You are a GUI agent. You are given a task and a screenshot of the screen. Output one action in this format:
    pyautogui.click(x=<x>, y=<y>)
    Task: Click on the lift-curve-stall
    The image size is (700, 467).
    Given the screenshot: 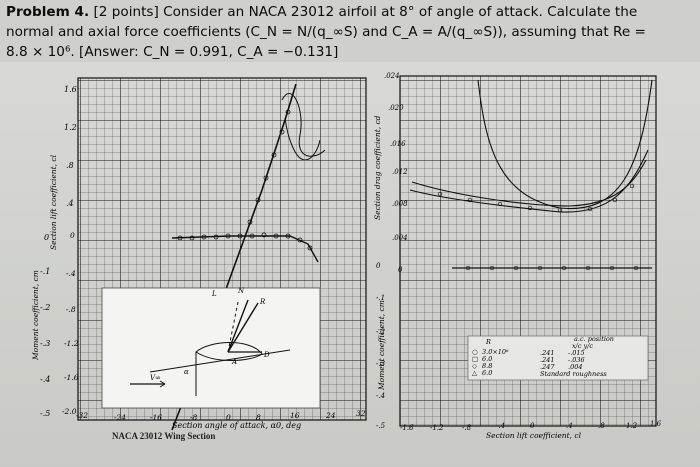 What is the action you would take?
    pyautogui.click(x=303, y=124)
    